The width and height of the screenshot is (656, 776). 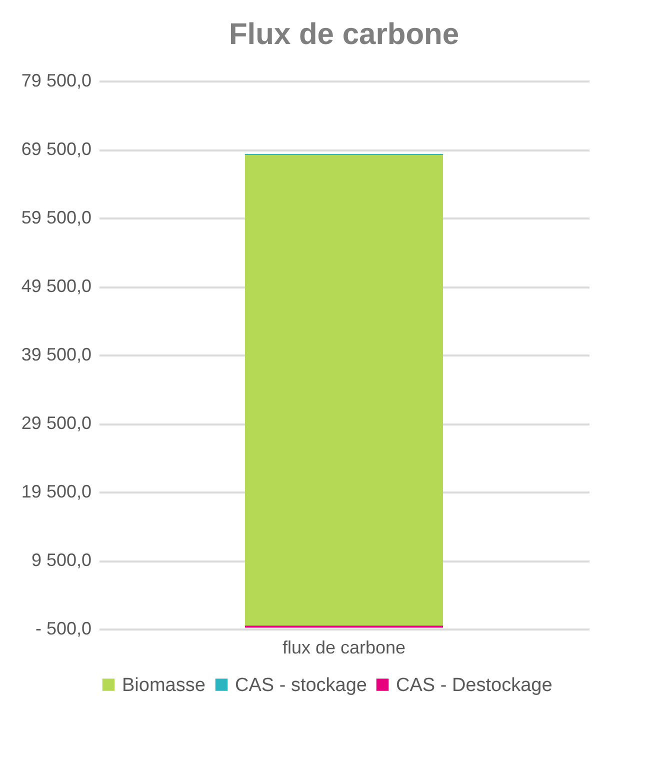 What do you see at coordinates (56, 423) in the screenshot?
I see `y-tick-label: 29 500,0` at bounding box center [56, 423].